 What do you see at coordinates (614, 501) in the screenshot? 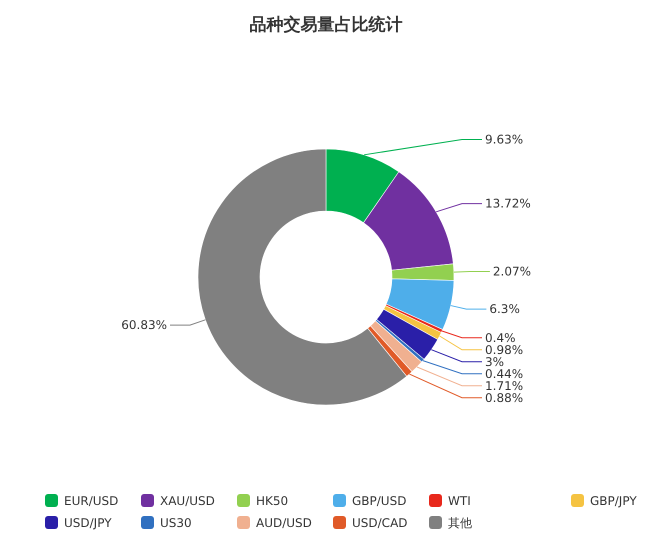
I see `legend-label: GBP/JPY` at bounding box center [614, 501].